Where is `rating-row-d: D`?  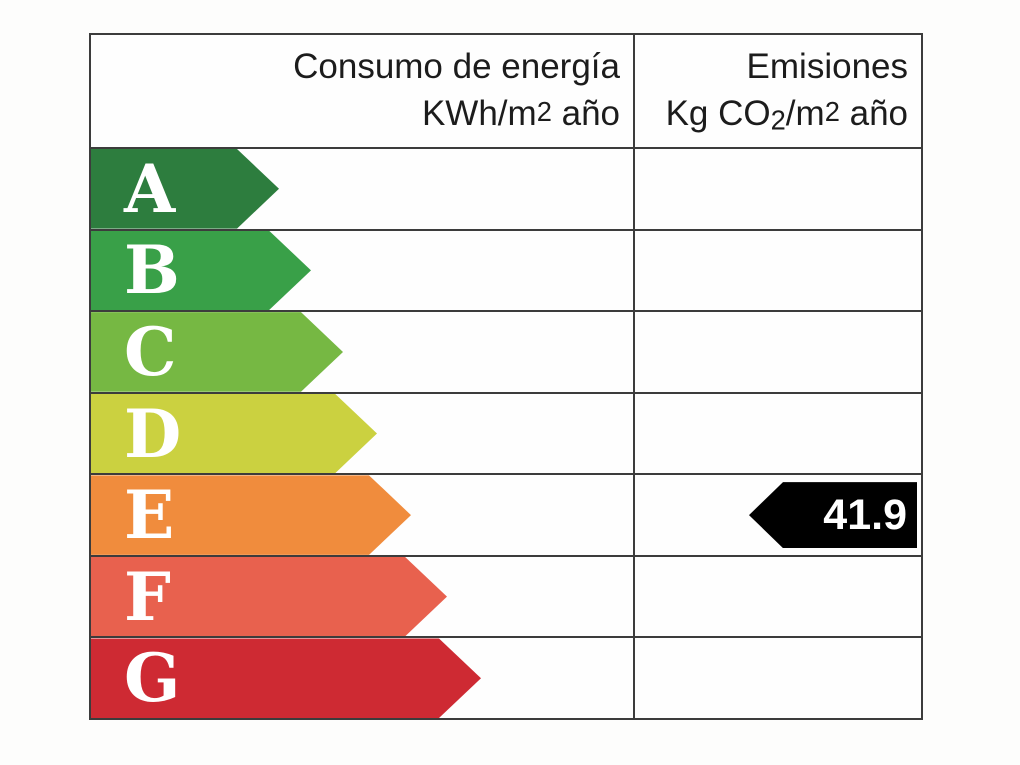
rating-row-d: D is located at coordinates (506, 432).